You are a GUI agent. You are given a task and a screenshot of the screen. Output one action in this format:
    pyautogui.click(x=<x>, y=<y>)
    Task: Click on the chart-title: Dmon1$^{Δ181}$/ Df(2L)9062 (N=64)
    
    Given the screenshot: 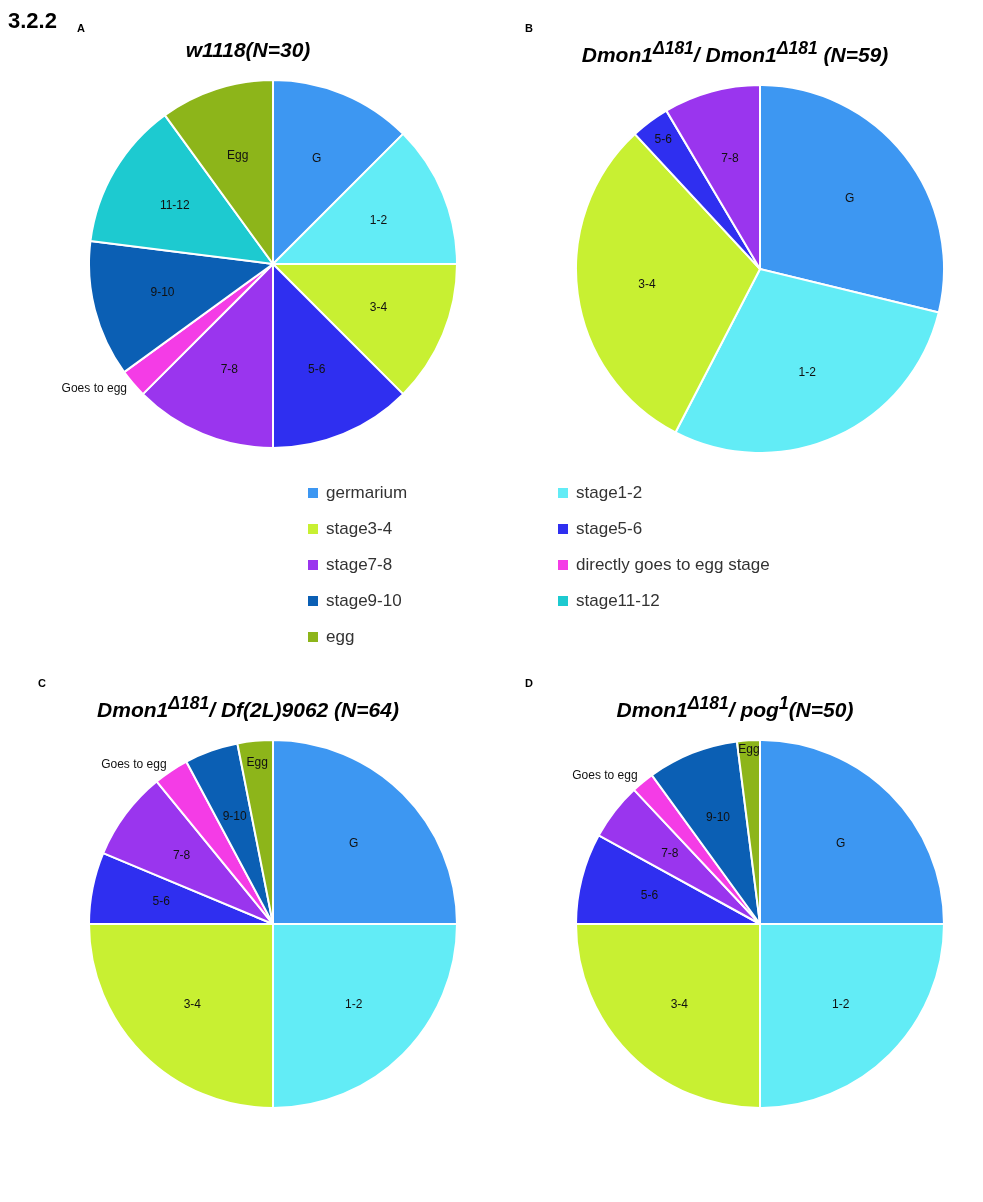 What is the action you would take?
    pyautogui.click(x=248, y=707)
    